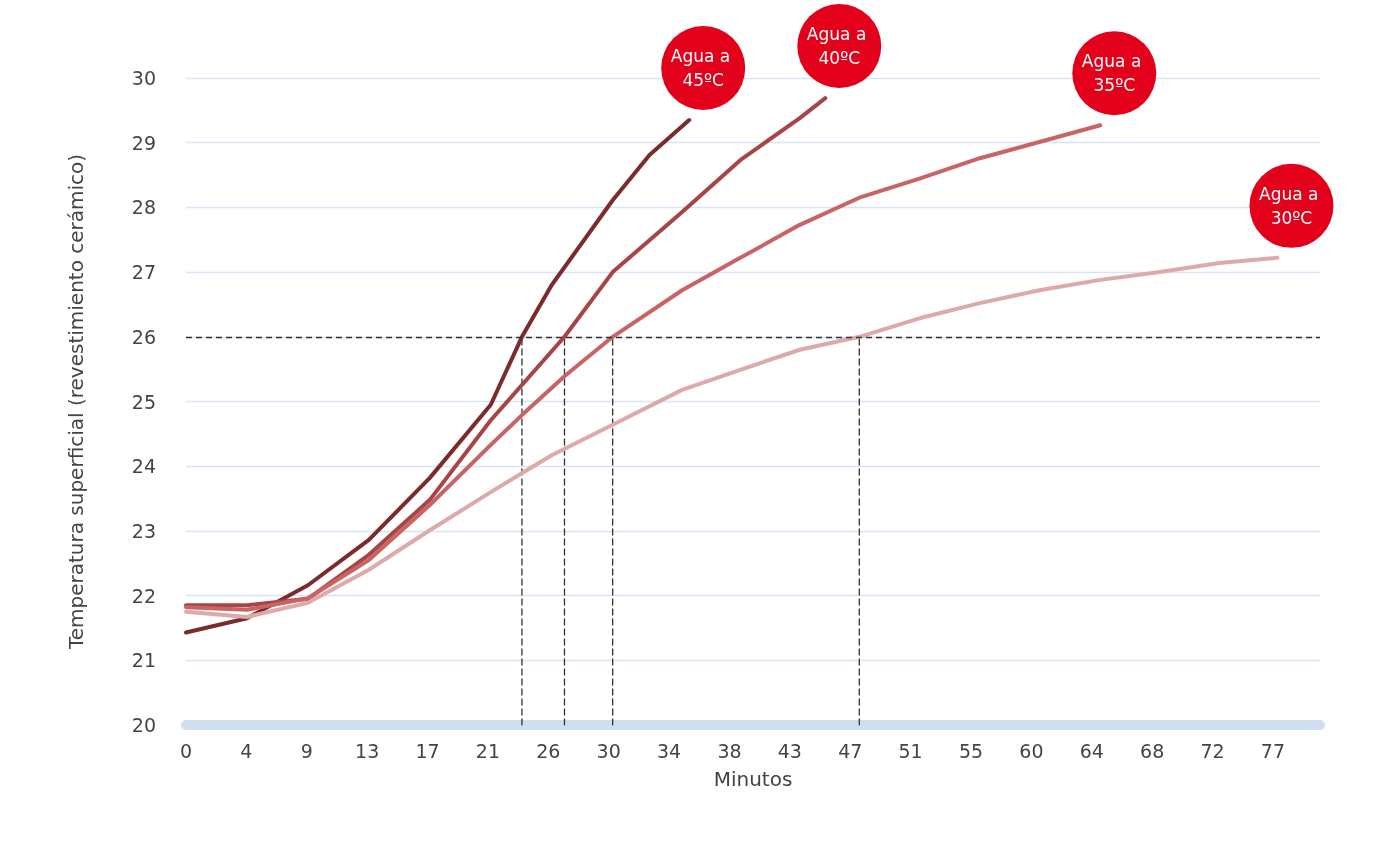 The height and width of the screenshot is (843, 1383). Describe the element at coordinates (143, 78) in the screenshot. I see `y-tick-label: 30` at that location.